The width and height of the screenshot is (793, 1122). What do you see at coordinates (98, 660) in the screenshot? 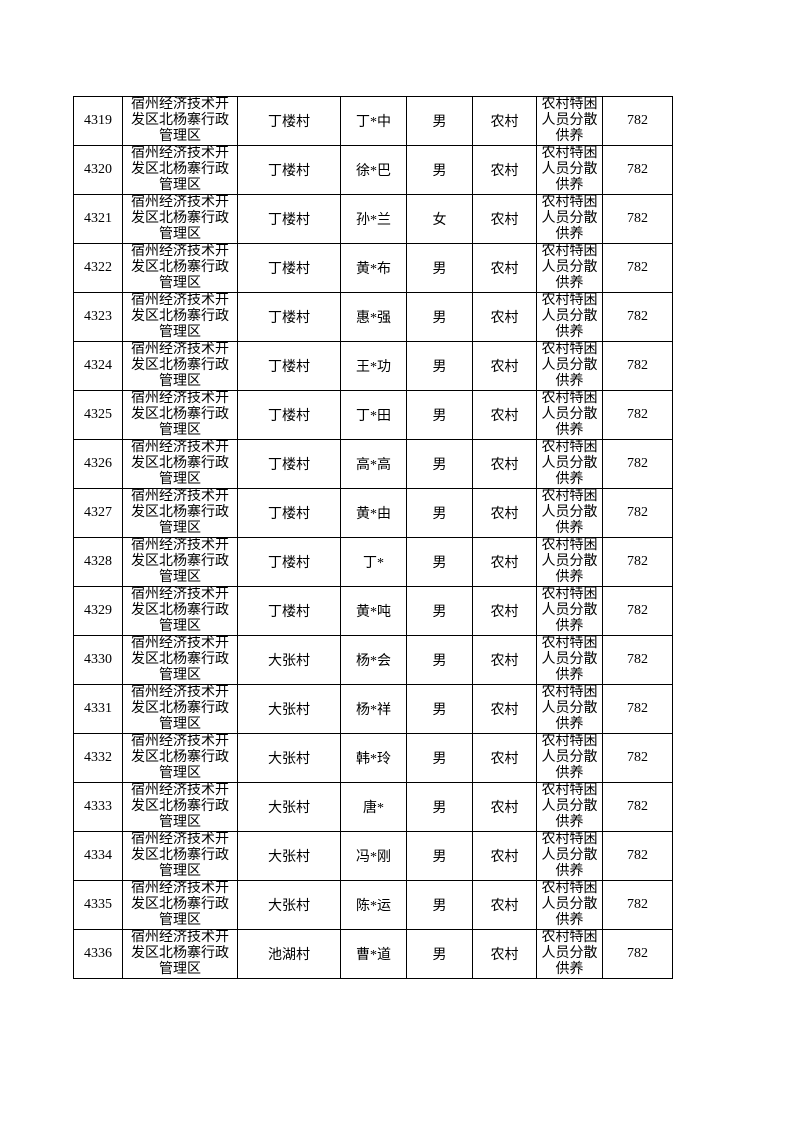
I see `id-cell: 4330` at bounding box center [98, 660].